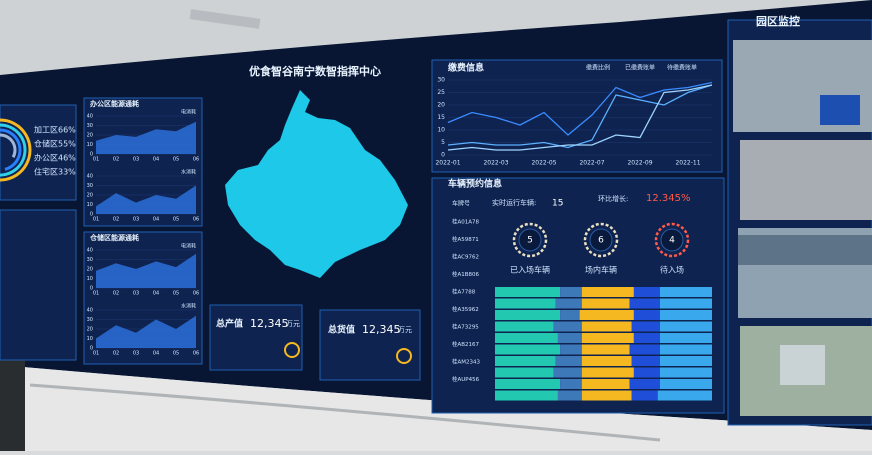  Describe the element at coordinates (225, 19) in the screenshot. I see `light` at that location.